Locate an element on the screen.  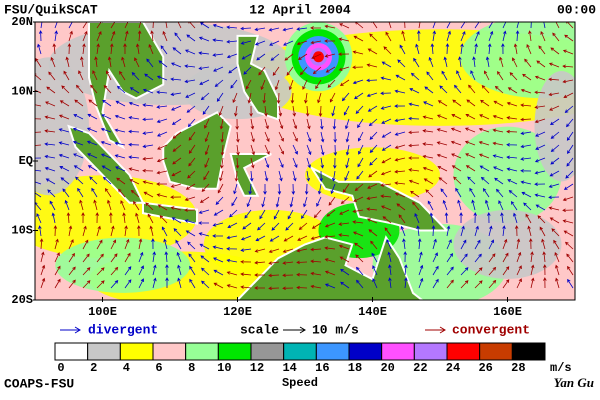
colorbar-tick-label: 18 is located at coordinates (355, 368).